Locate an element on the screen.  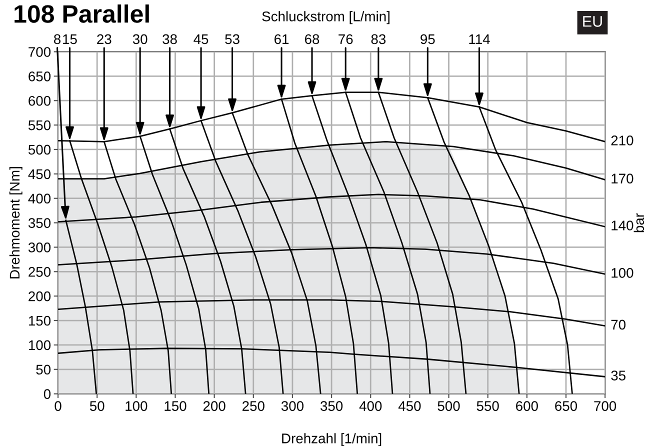
y-tick-label: 200 is located at coordinates (39, 296).